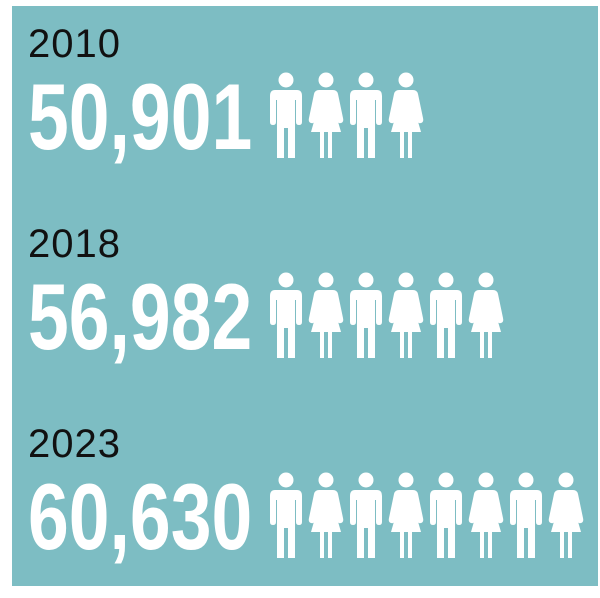  I want to click on year-label: 2018, so click(74, 244).